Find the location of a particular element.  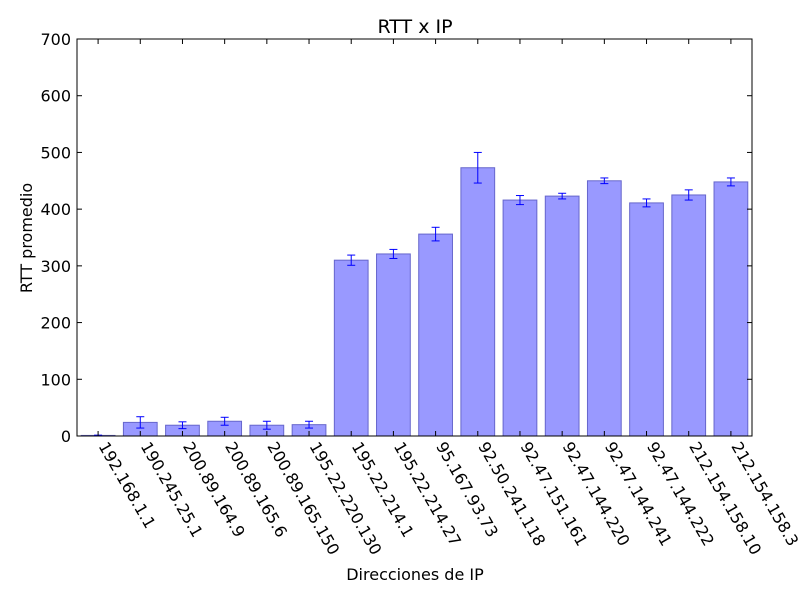

y-tick-label: 700 is located at coordinates (55, 39).